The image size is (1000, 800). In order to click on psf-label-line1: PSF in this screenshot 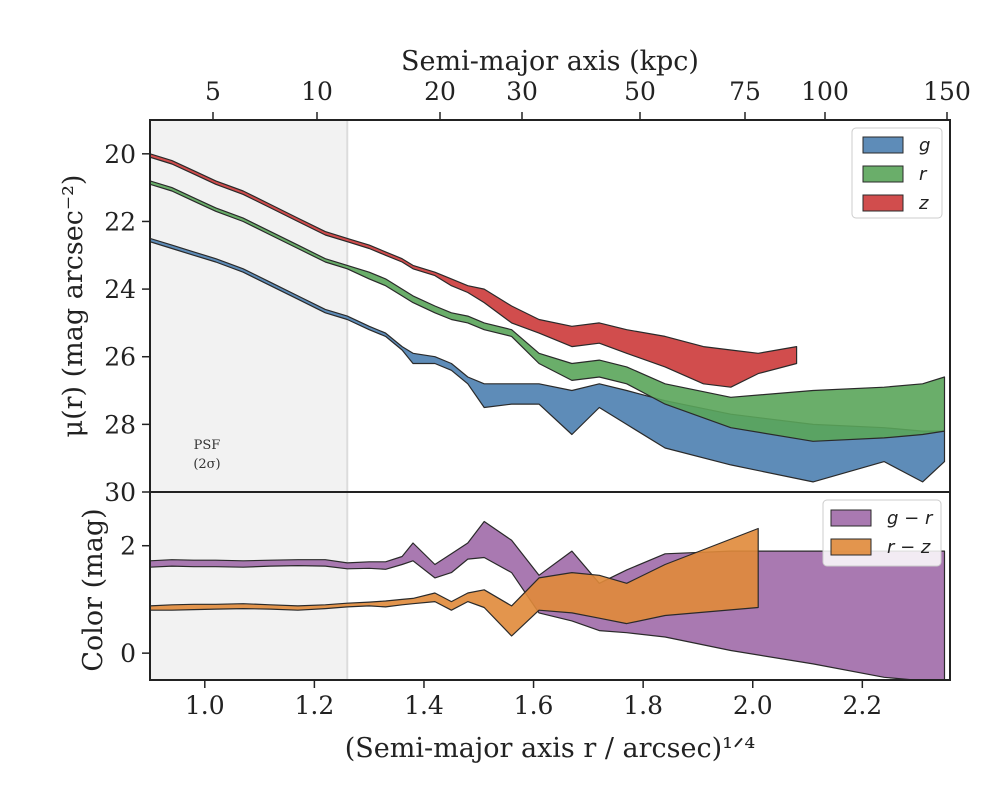, I will do `click(207, 445)`.